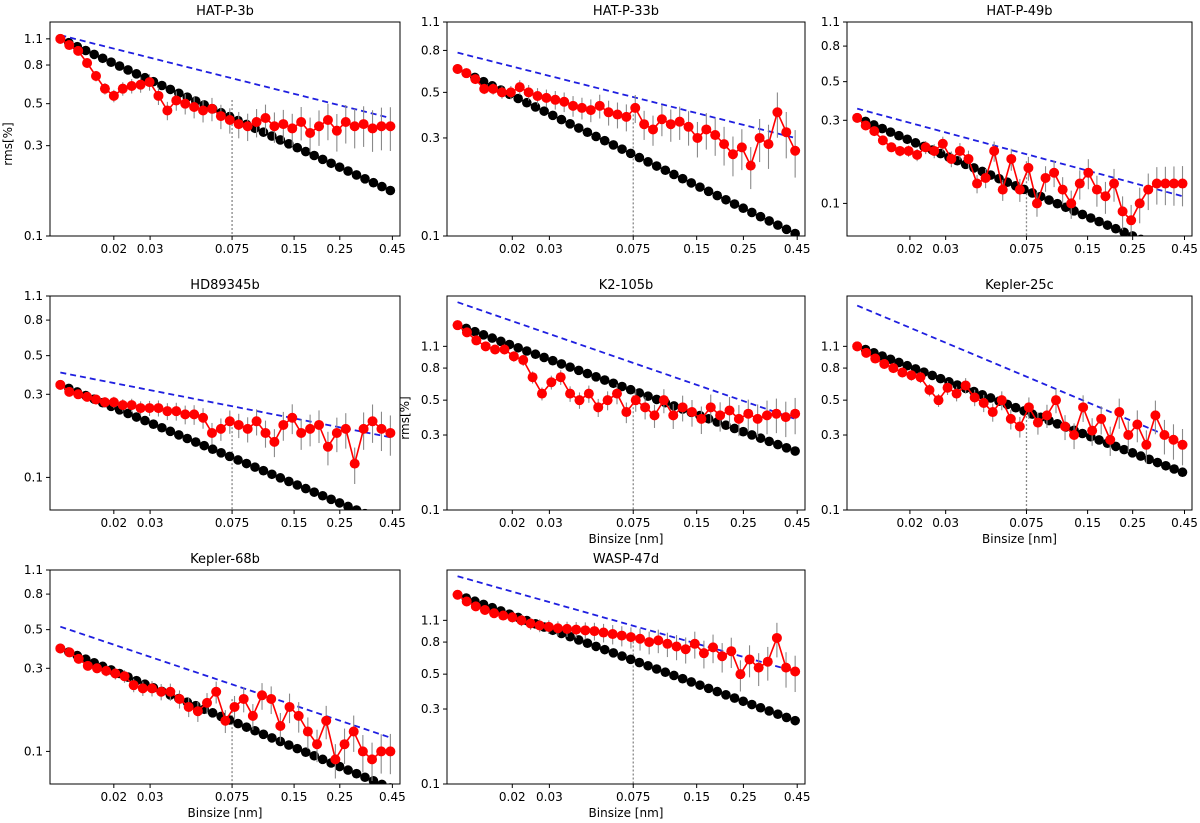 The image size is (1200, 823). I want to click on x-tick-label: 0.02, so click(910, 523).